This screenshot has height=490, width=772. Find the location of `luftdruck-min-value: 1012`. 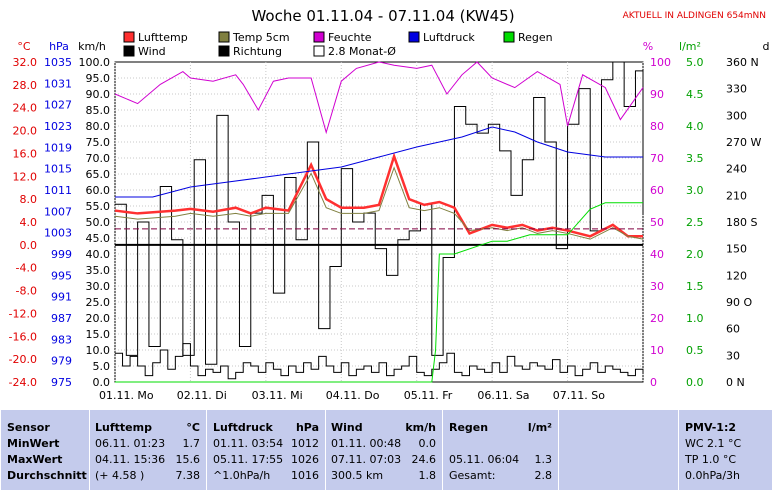

luftdruck-min-value: 1012 is located at coordinates (305, 443).